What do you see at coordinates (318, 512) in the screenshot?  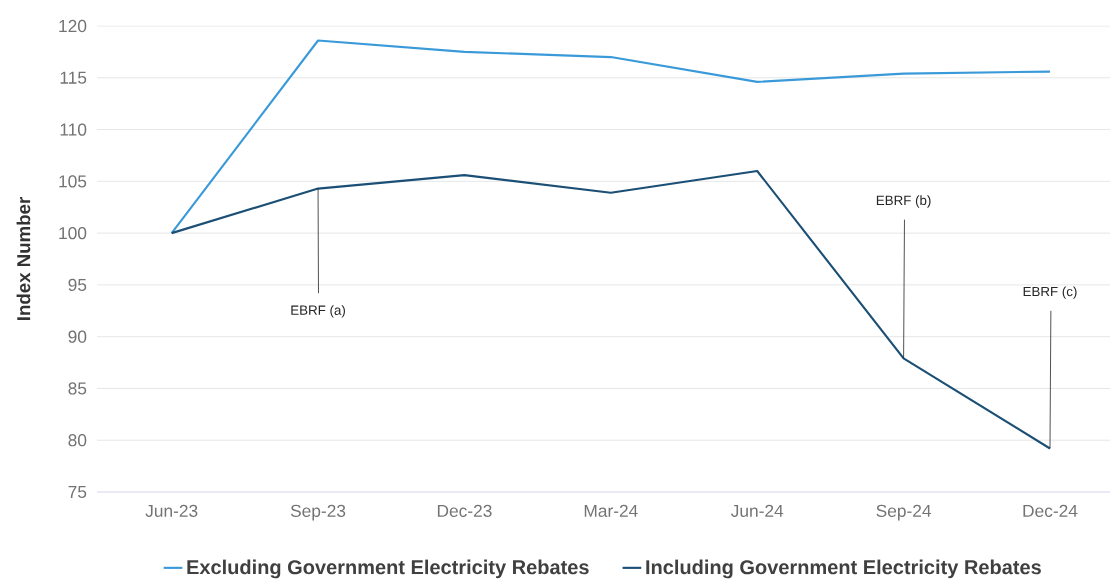 I see `x-tick-label: Sep-23` at bounding box center [318, 512].